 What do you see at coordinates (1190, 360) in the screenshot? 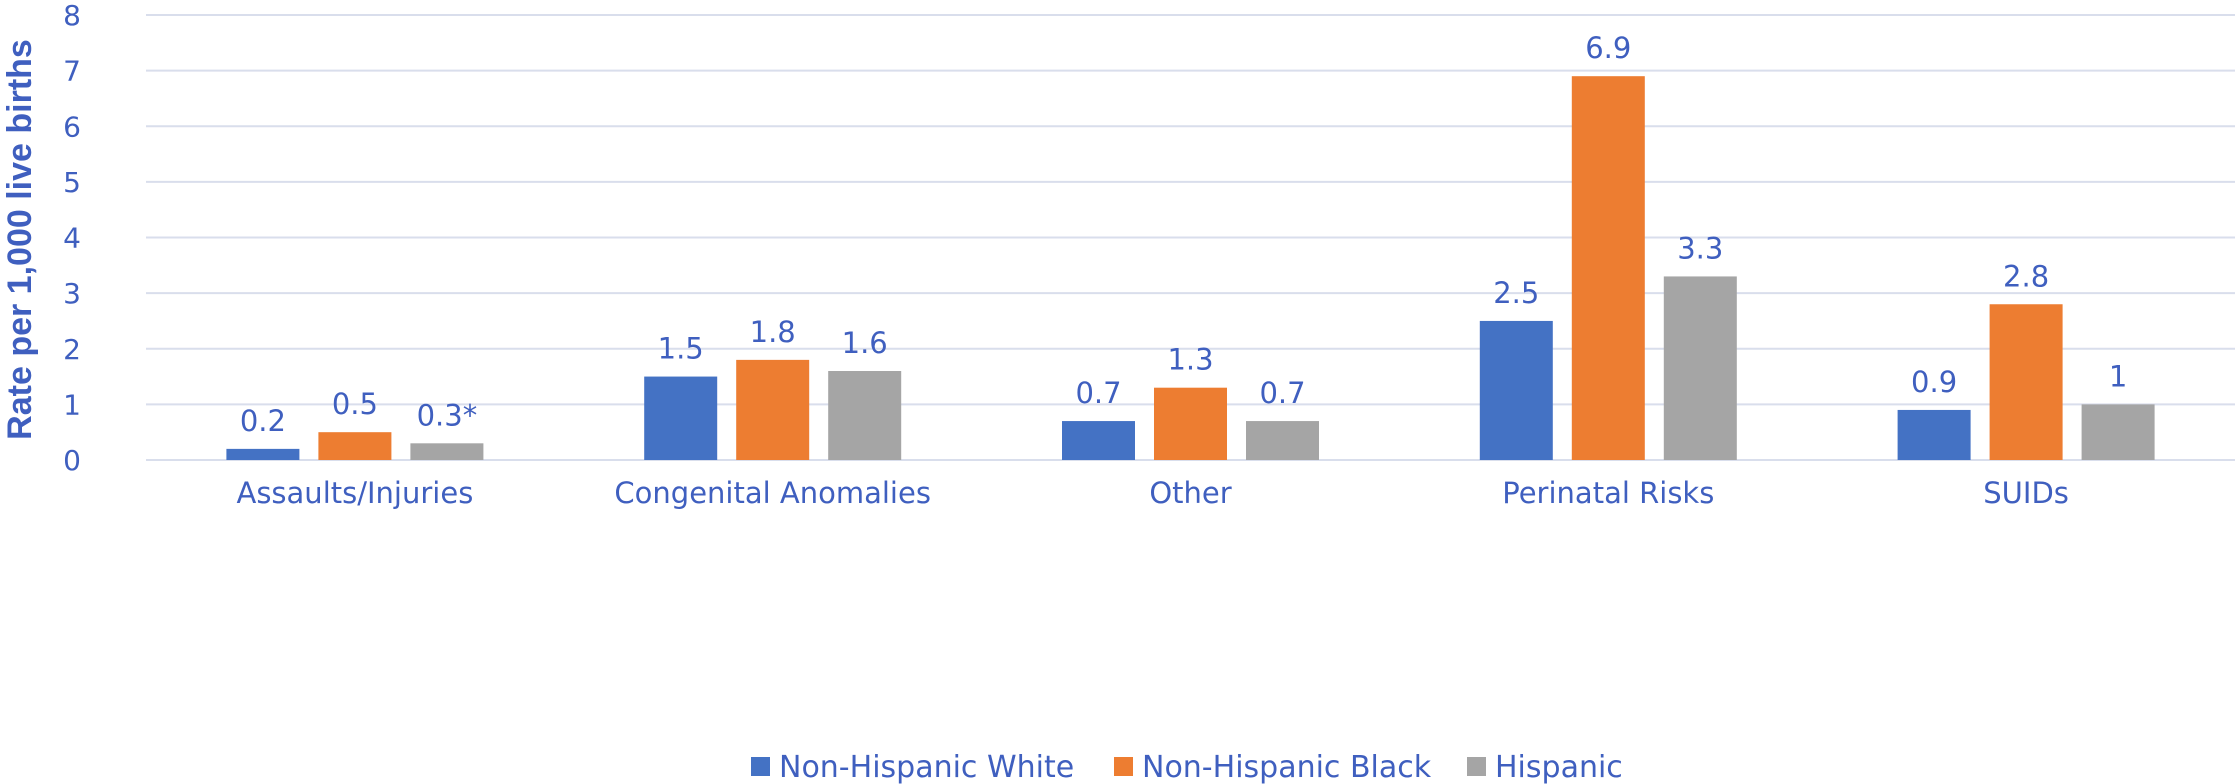
I see `data-label: 1.3` at bounding box center [1190, 360].